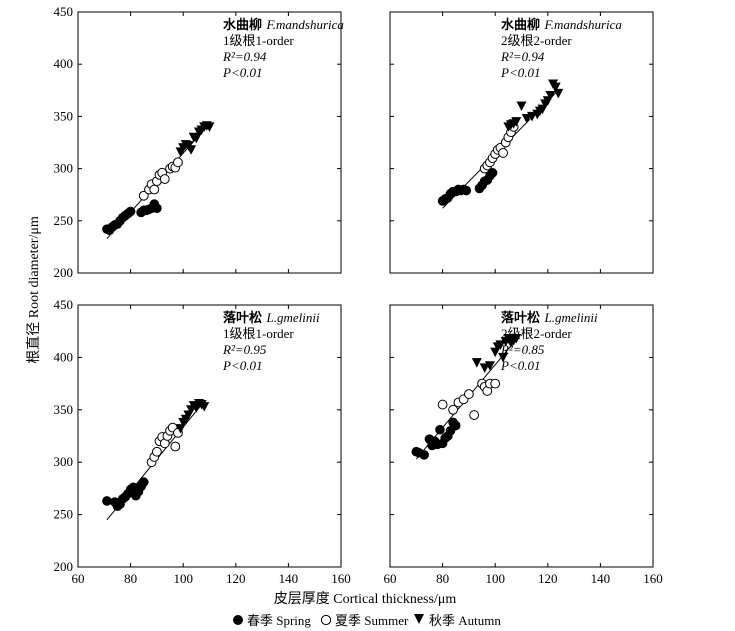 Image resolution: width=735 pixels, height=631 pixels. What do you see at coordinates (64, 220) in the screenshot?
I see `y-tick-label: 250` at bounding box center [64, 220].